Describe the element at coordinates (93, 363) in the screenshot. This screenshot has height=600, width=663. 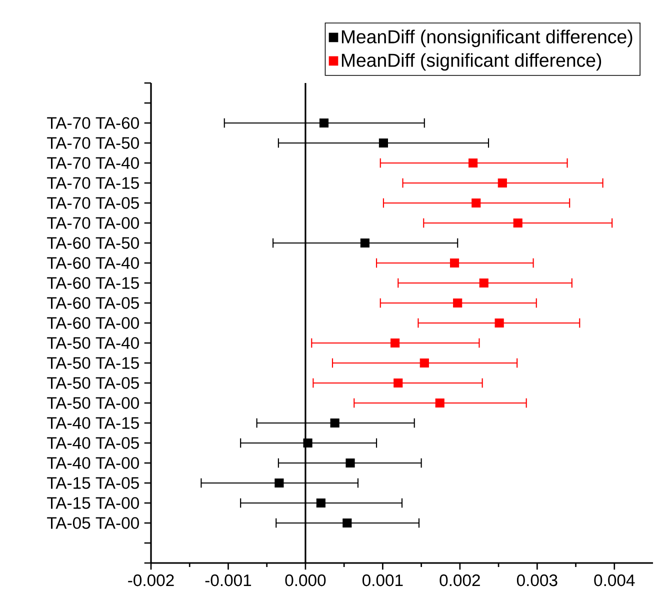
I see `y-tick-label: TA-50 TA-15` at that location.